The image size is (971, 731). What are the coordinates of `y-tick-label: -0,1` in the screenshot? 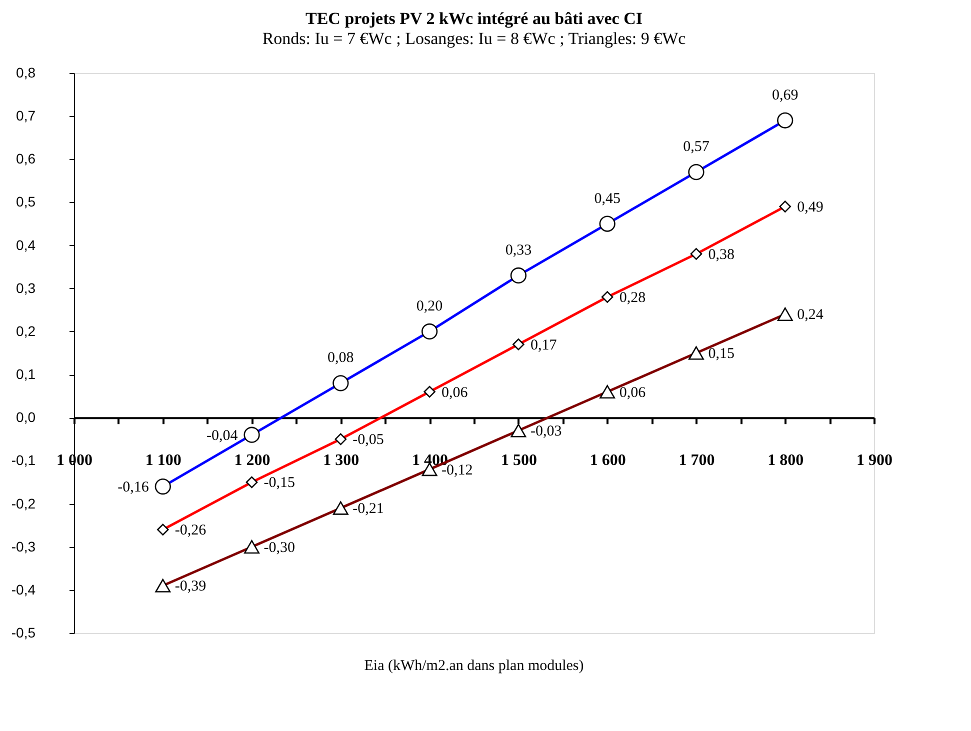 It's located at (23, 460).